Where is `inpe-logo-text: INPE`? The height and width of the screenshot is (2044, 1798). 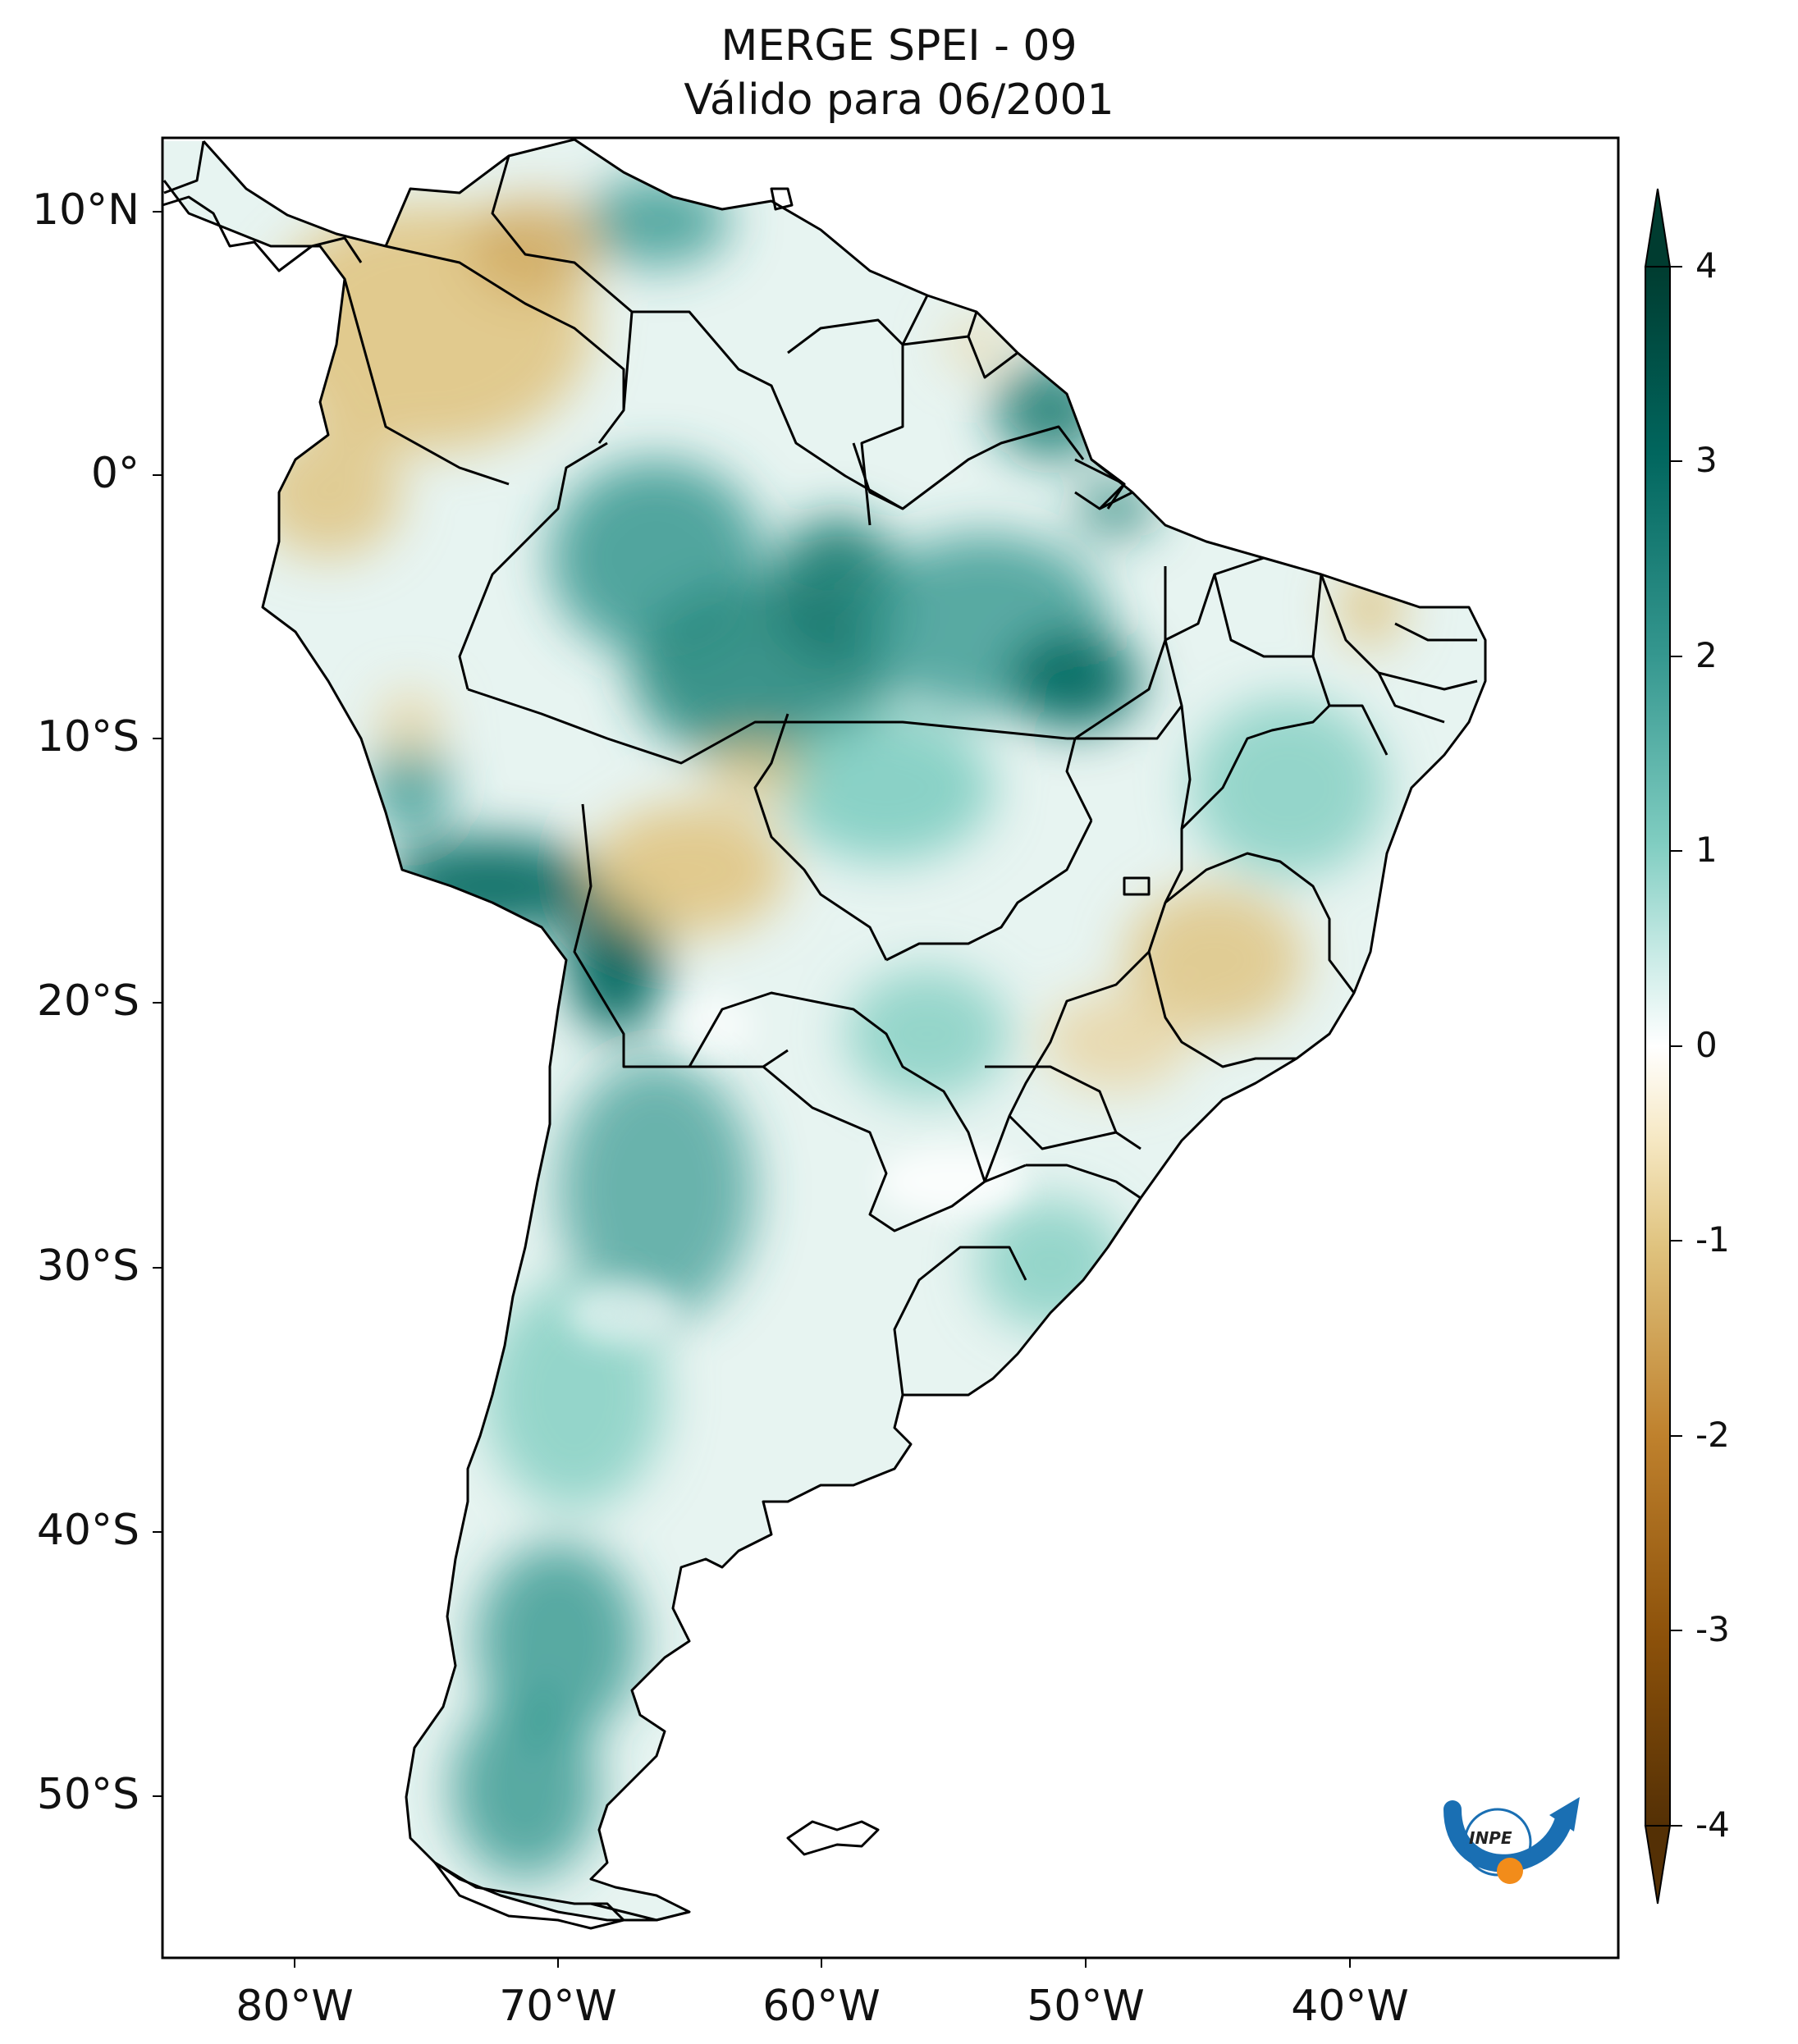
inpe-logo-text: INPE is located at coordinates (1490, 1838).